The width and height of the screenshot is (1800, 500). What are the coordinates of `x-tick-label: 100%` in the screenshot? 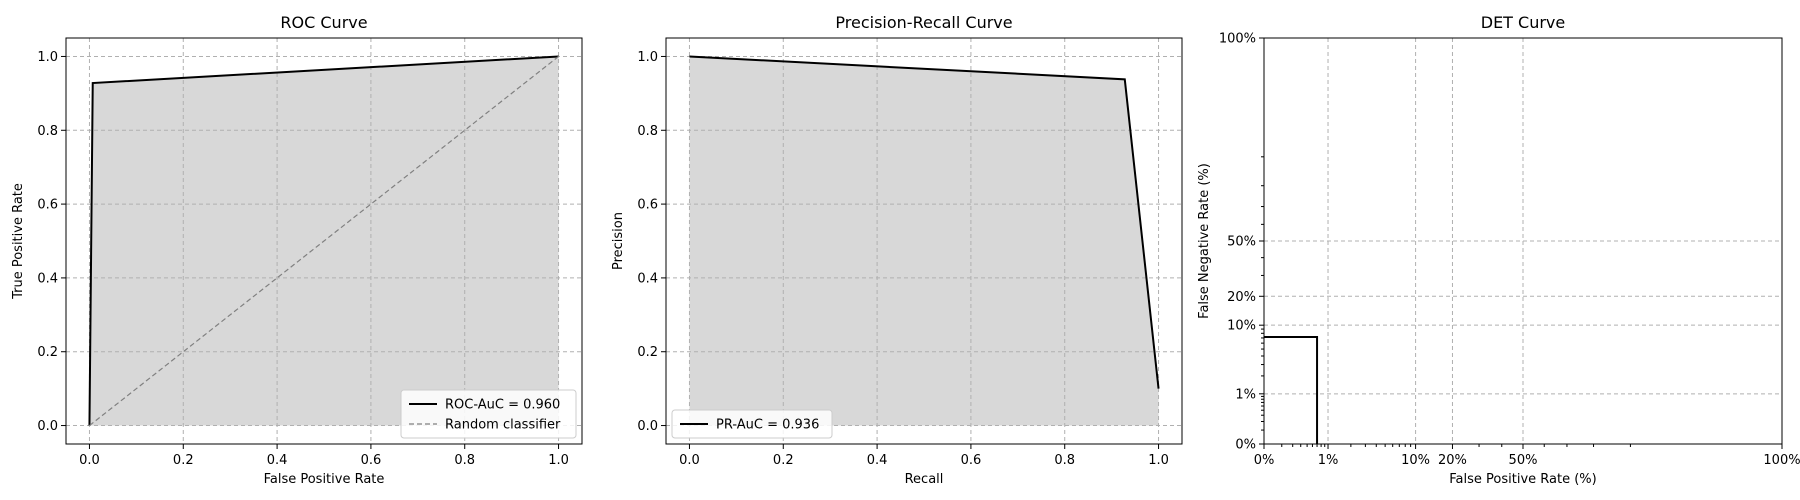 It's located at (1781, 460).